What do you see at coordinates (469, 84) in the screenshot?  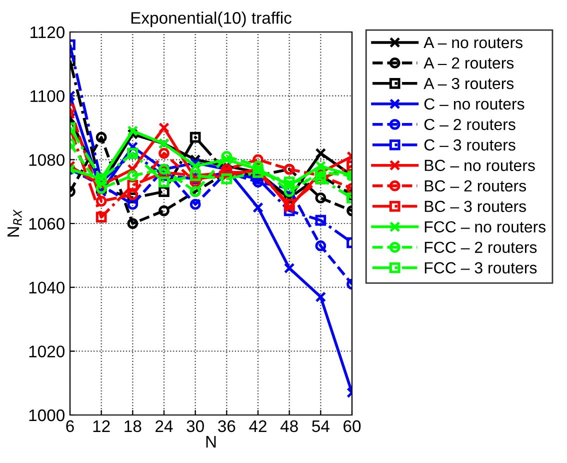 I see `legend-label: A – 3 routers` at bounding box center [469, 84].